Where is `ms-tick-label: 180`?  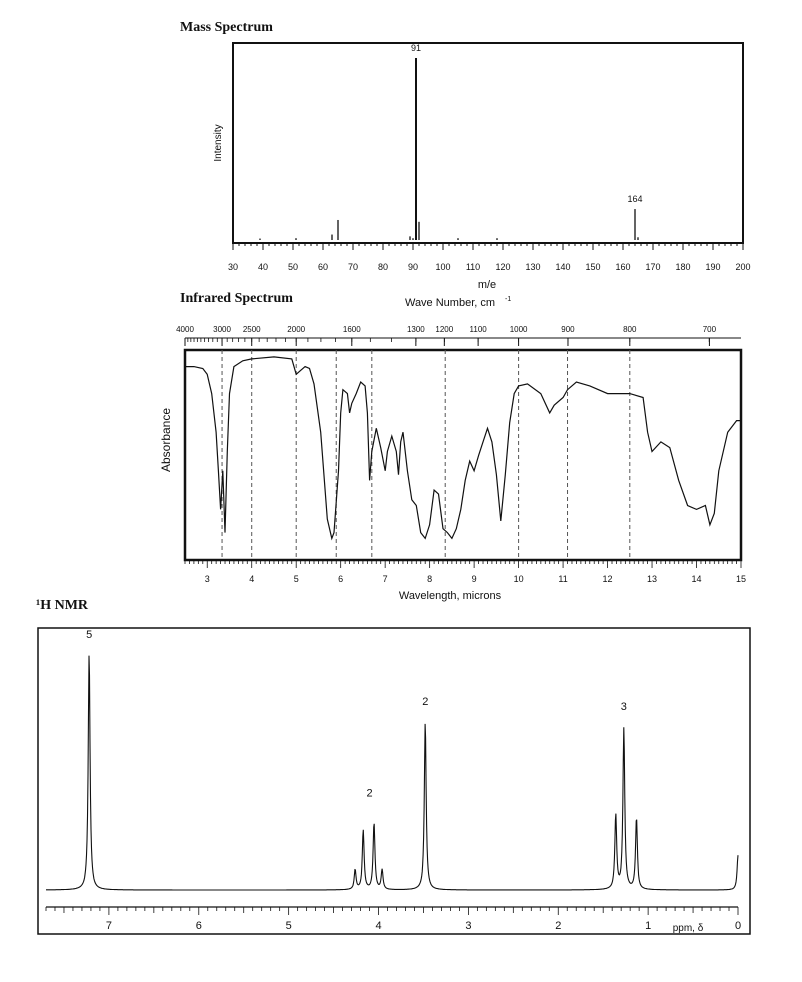 ms-tick-label: 180 is located at coordinates (682, 267).